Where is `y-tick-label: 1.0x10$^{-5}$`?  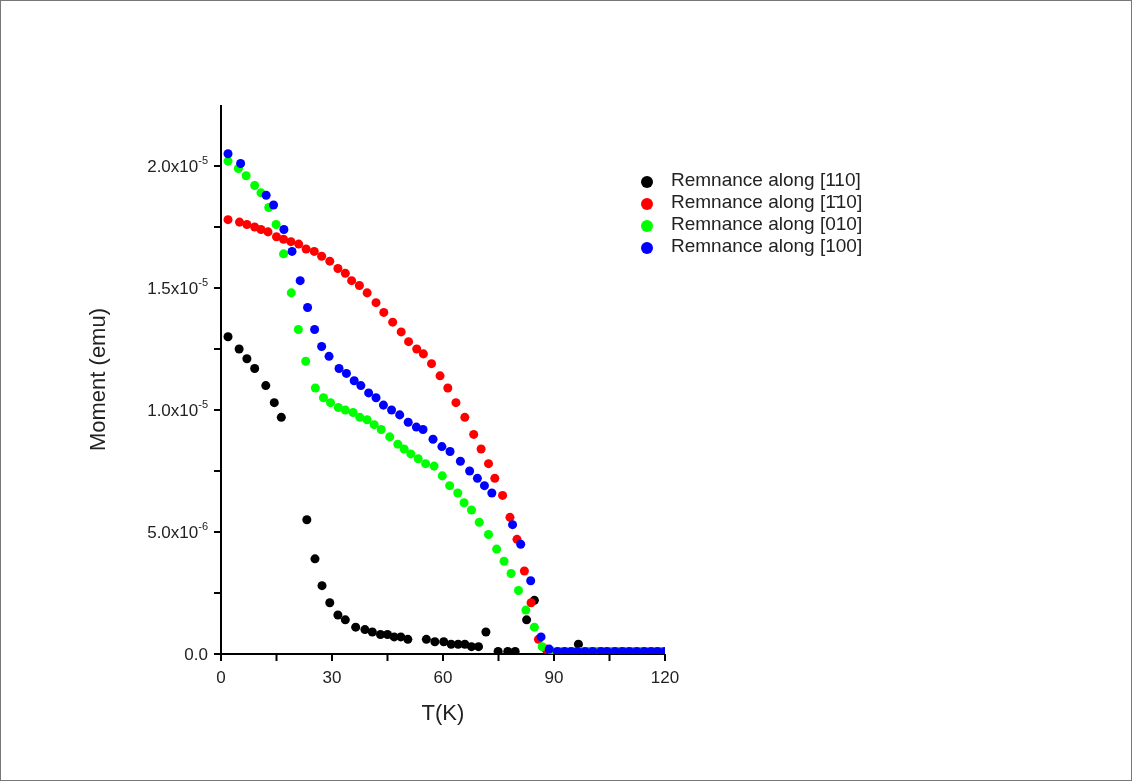 y-tick-label: 1.0x10$^{-5}$ is located at coordinates (177, 409).